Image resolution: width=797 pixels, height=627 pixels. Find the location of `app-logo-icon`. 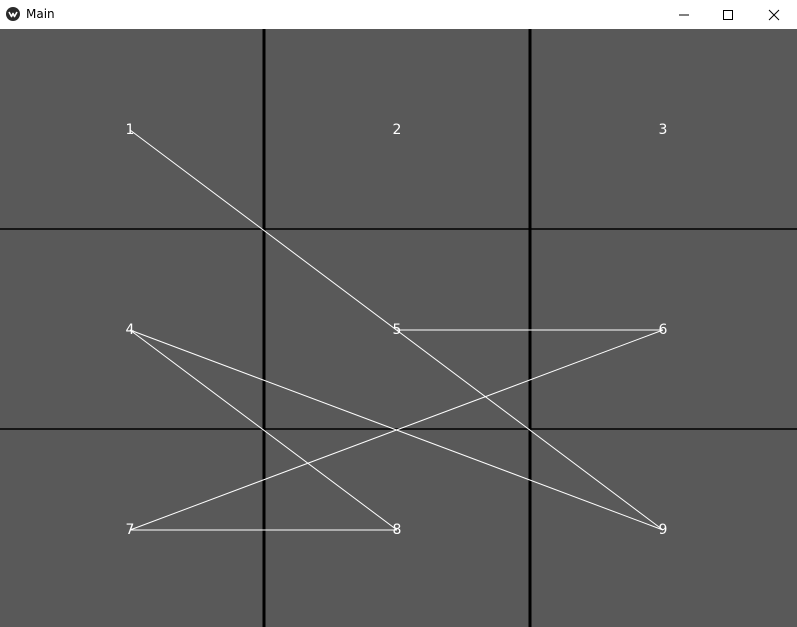

app-logo-icon is located at coordinates (13, 14).